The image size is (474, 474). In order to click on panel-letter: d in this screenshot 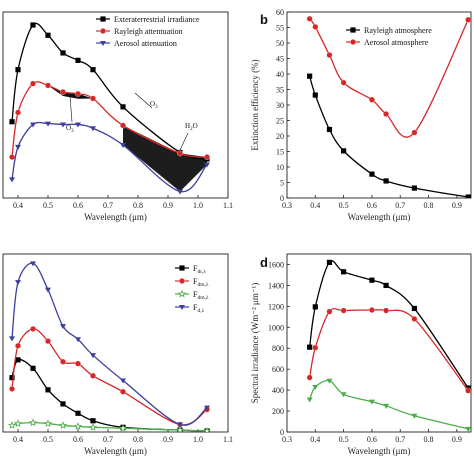, I will do `click(264, 262)`.